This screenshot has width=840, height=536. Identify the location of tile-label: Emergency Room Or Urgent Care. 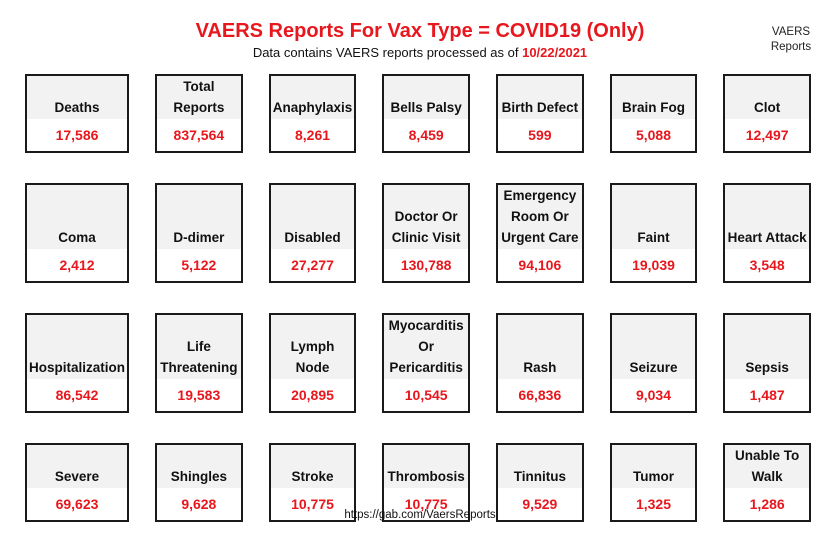
(540, 216).